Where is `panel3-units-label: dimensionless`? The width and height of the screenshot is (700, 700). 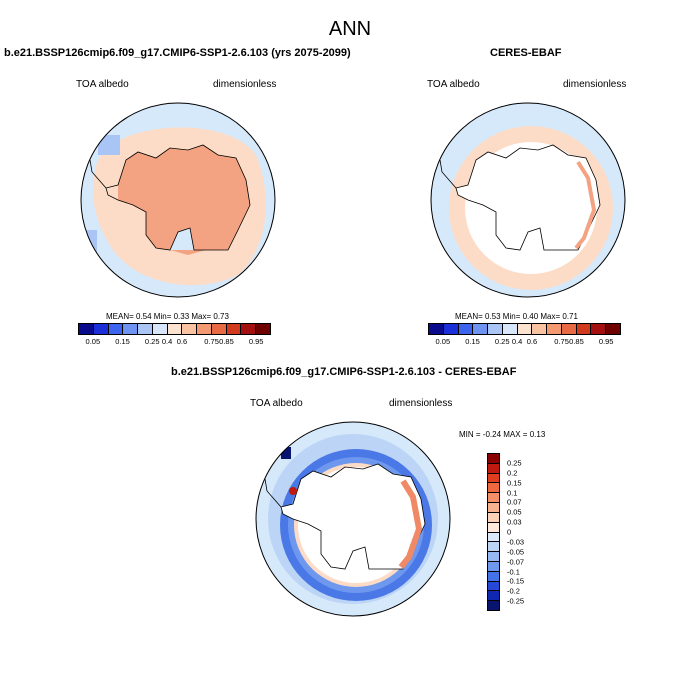 panel3-units-label: dimensionless is located at coordinates (421, 403).